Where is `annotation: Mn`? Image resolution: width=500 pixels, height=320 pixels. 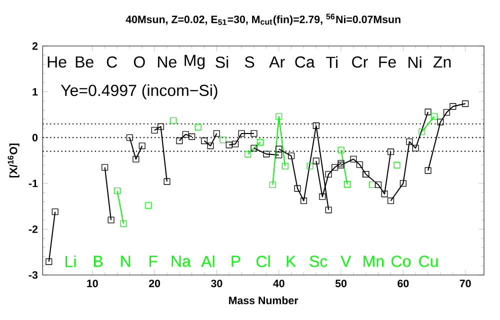
annotation: Mn is located at coordinates (374, 261).